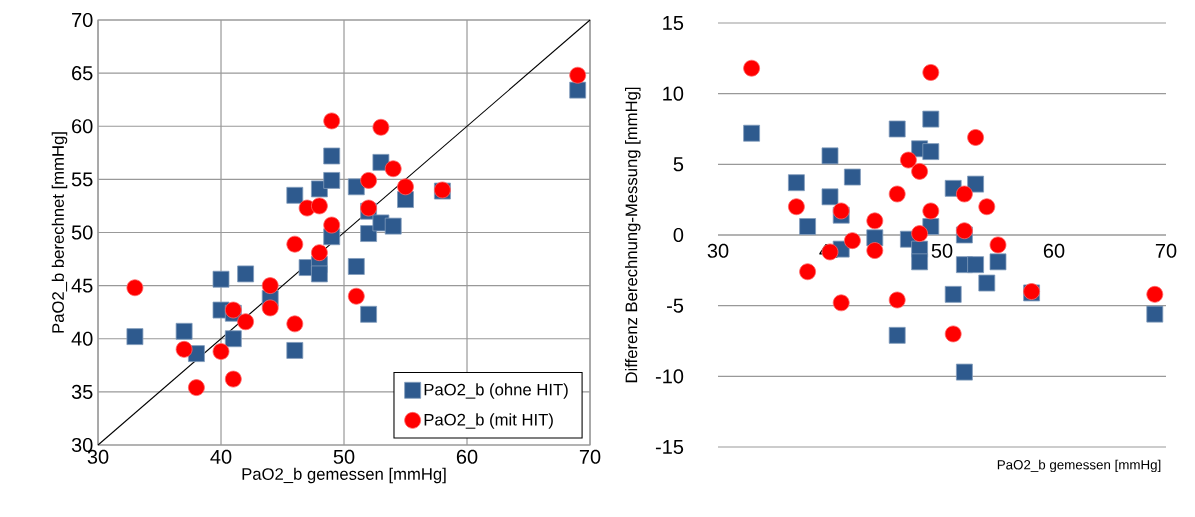  What do you see at coordinates (673, 23) in the screenshot?
I see `y-tick-label: 15` at bounding box center [673, 23].